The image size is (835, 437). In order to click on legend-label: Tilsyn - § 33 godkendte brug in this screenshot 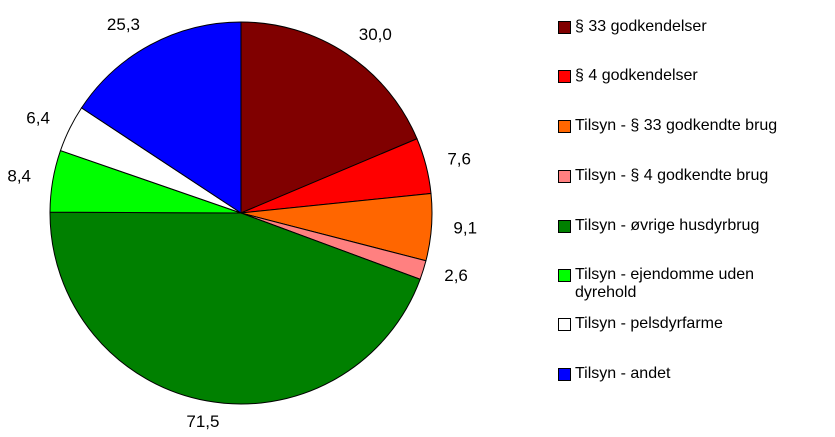, I will do `click(676, 125)`.